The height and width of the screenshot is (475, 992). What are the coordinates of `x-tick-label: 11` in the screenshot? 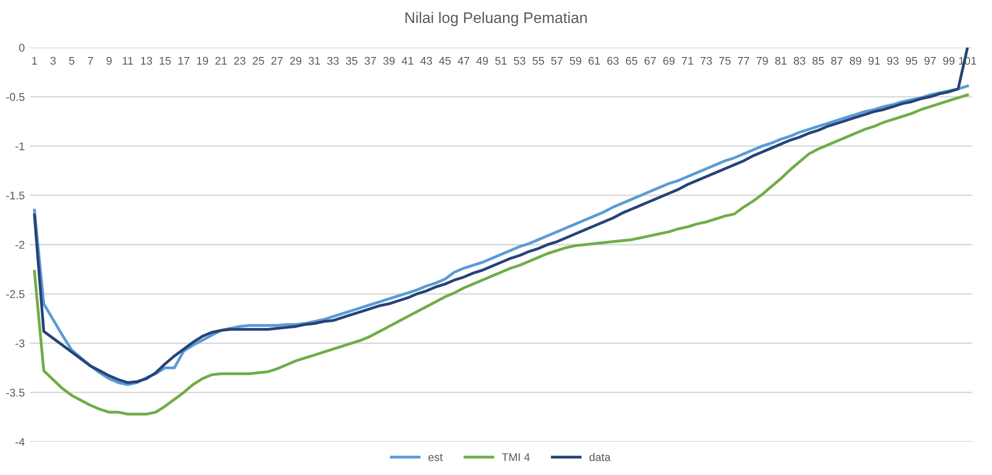 It's located at (127, 60).